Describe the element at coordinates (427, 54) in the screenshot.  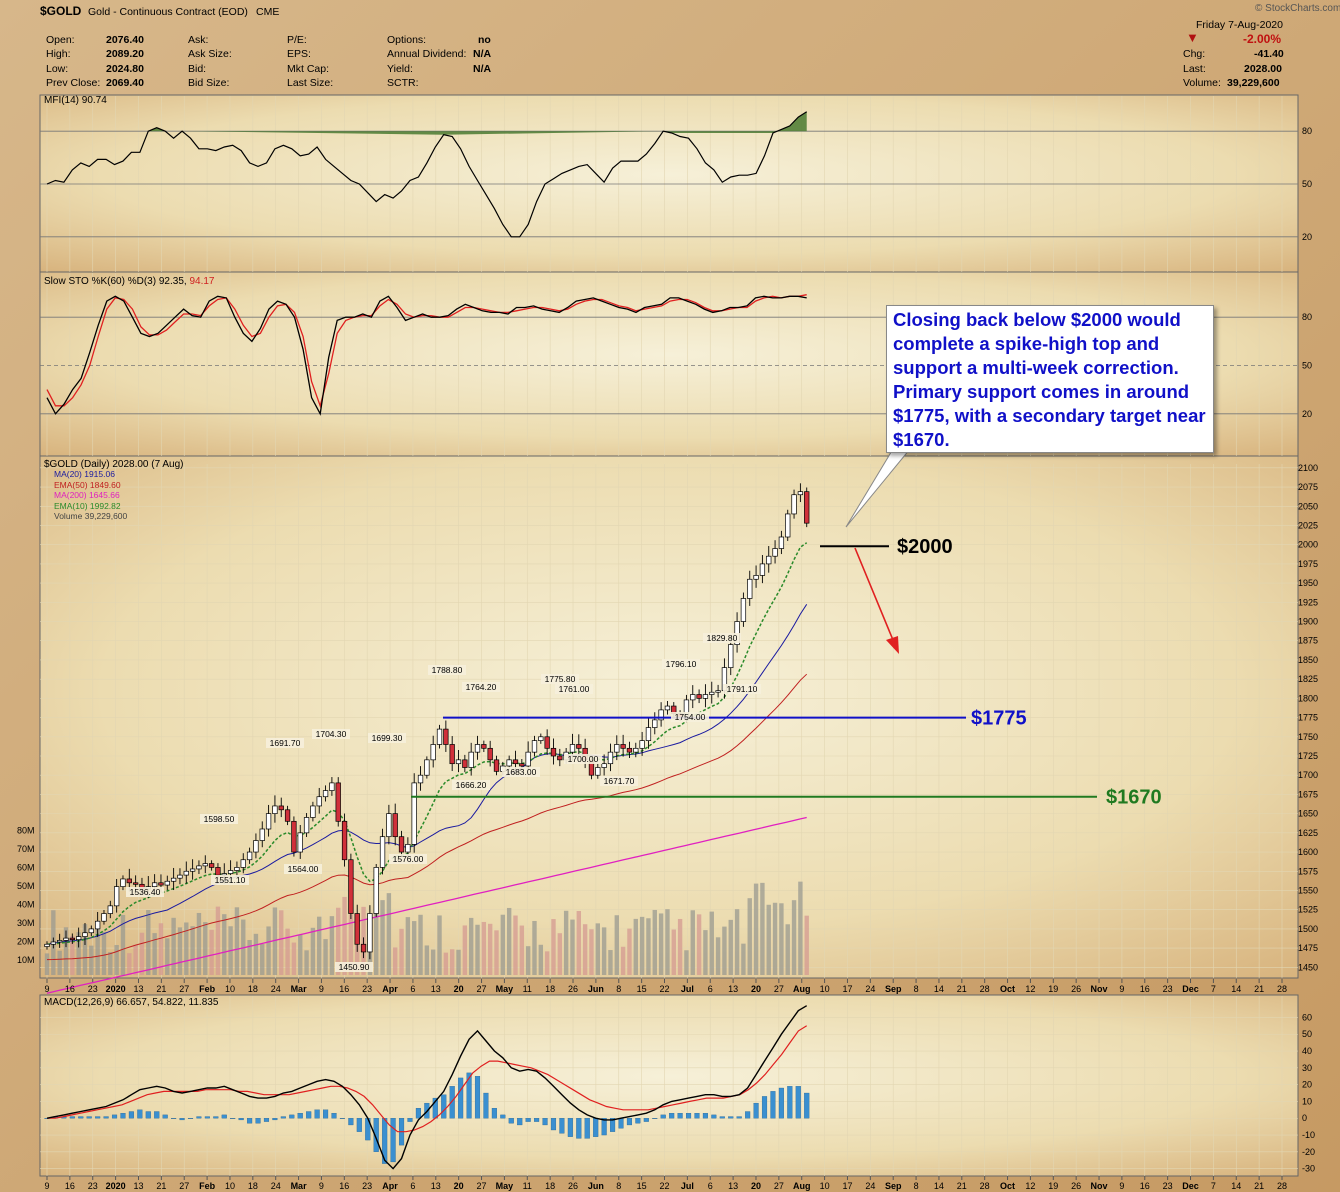
I see `field-dividend-label: Annual Dividend:` at that location.